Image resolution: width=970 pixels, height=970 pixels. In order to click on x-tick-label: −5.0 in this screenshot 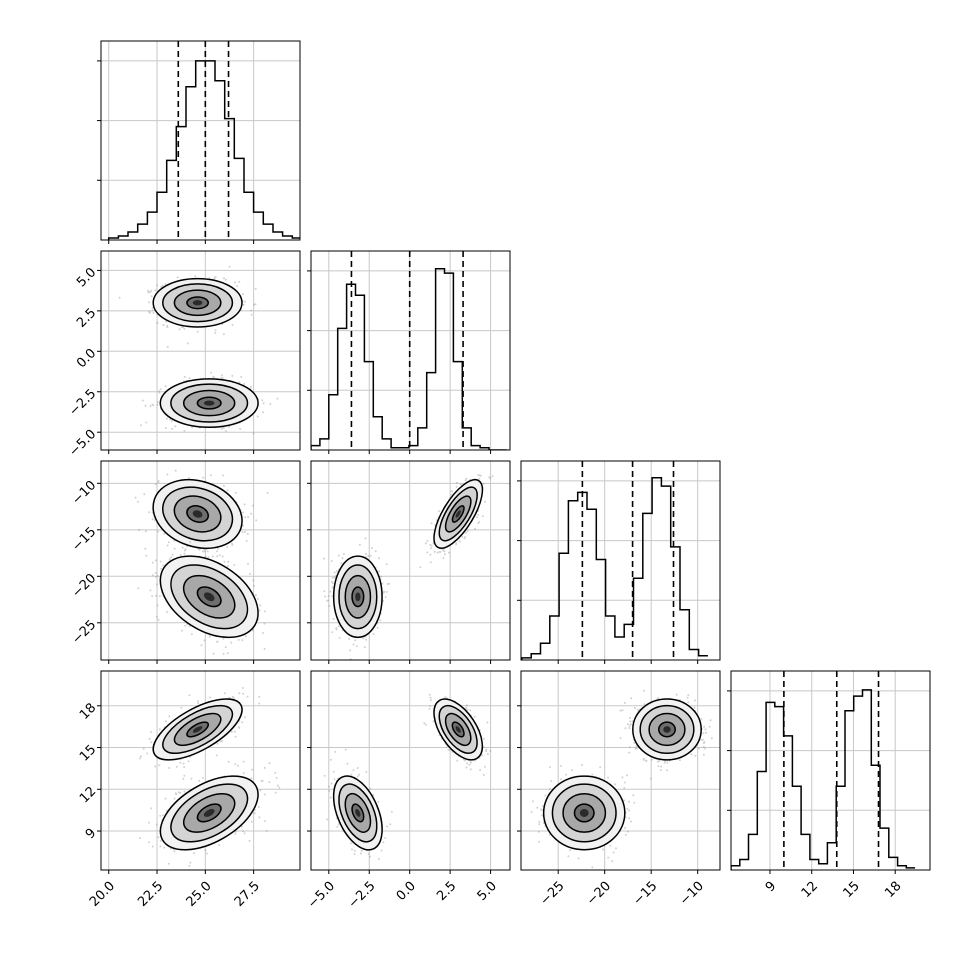, I will do `click(321, 895)`.